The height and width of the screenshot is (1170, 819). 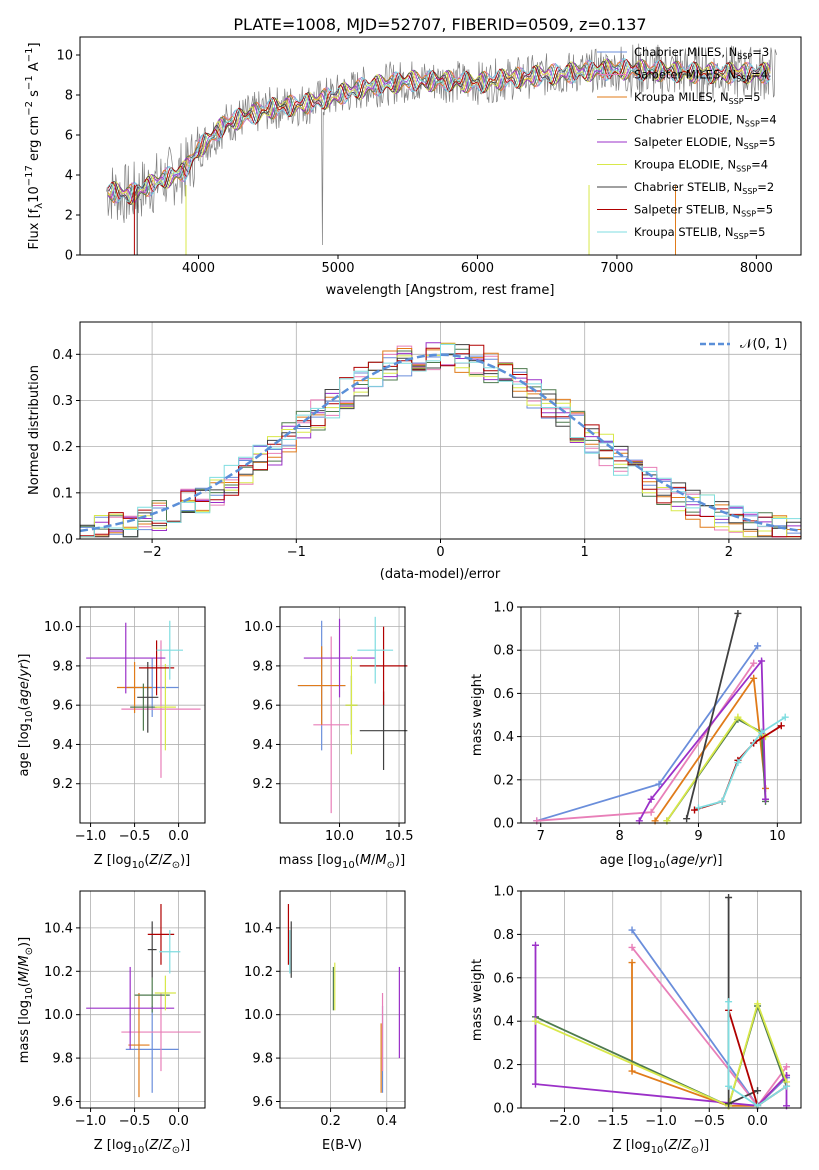 What do you see at coordinates (325, 1021) in the screenshot?
I see `mass-vs-ebv-panel: 0.2 0.4 9.6 9.8 10.0 10.2 10.4 E(B-V)` at bounding box center [325, 1021].